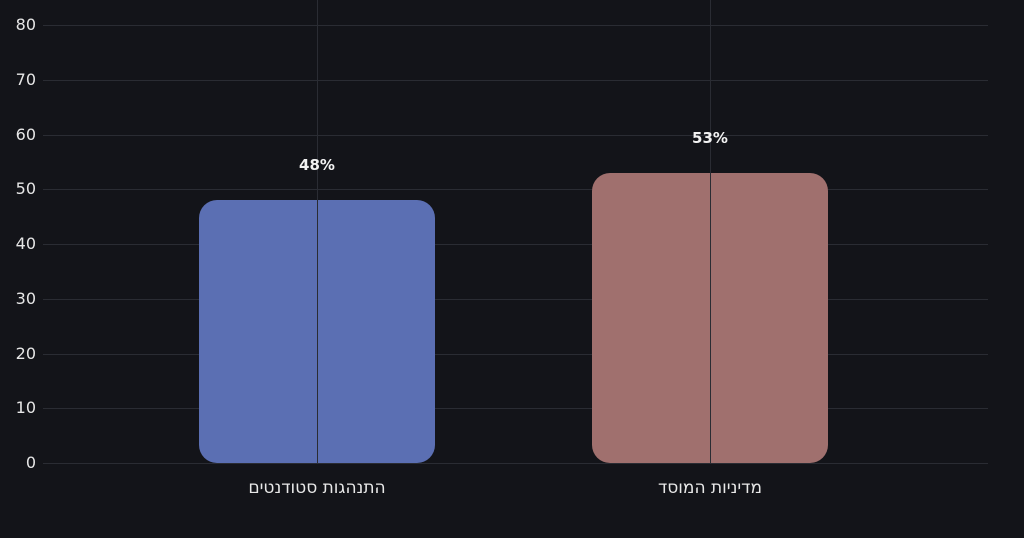  Describe the element at coordinates (25, 134) in the screenshot. I see `y-tick-label: 60` at that location.